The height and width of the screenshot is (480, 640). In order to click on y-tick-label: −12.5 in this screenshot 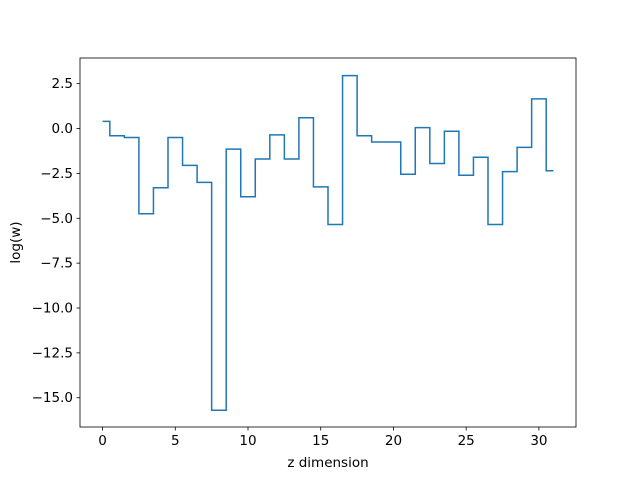, I will do `click(52, 353)`.